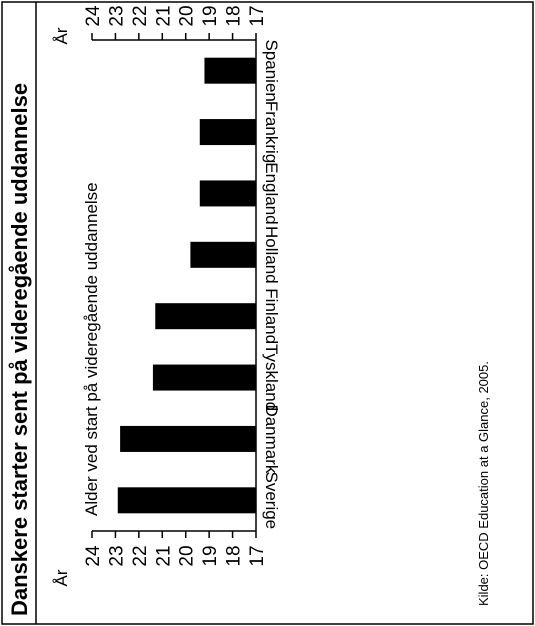 Image resolution: width=535 pixels, height=626 pixels. Describe the element at coordinates (204, 377) in the screenshot. I see `bar-tyskland` at that location.